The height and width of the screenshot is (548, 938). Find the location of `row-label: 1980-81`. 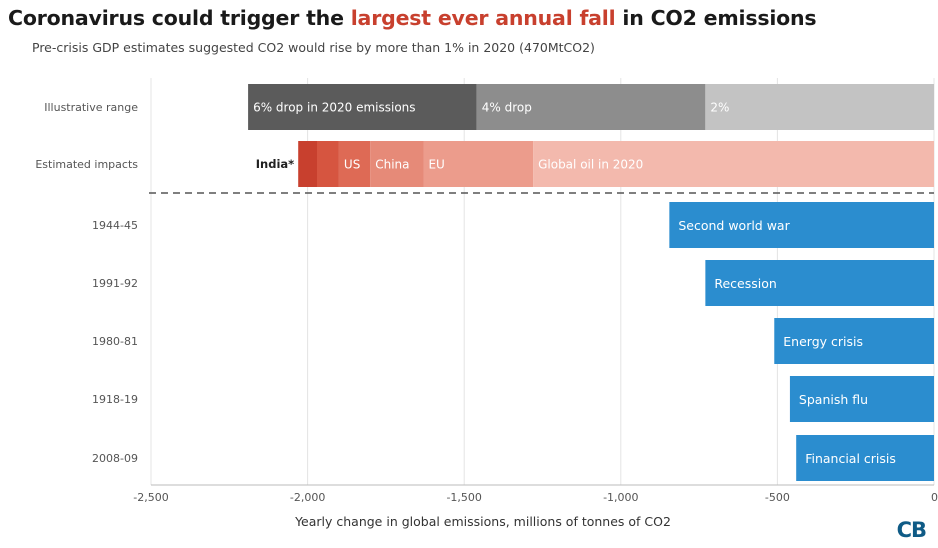

row-label: 1980-81 is located at coordinates (115, 341).